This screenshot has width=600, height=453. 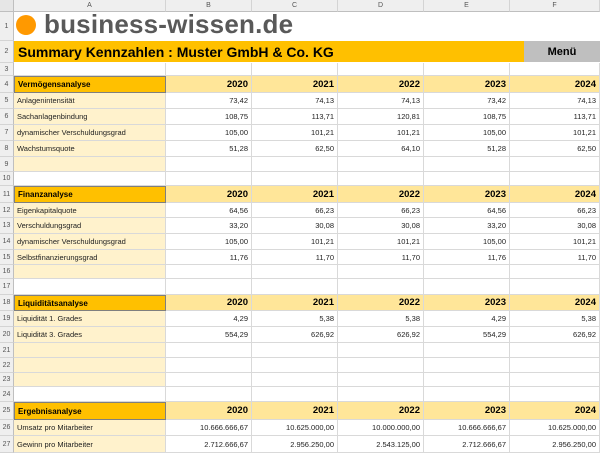 I want to click on metric-value: 64,56, so click(x=209, y=210).